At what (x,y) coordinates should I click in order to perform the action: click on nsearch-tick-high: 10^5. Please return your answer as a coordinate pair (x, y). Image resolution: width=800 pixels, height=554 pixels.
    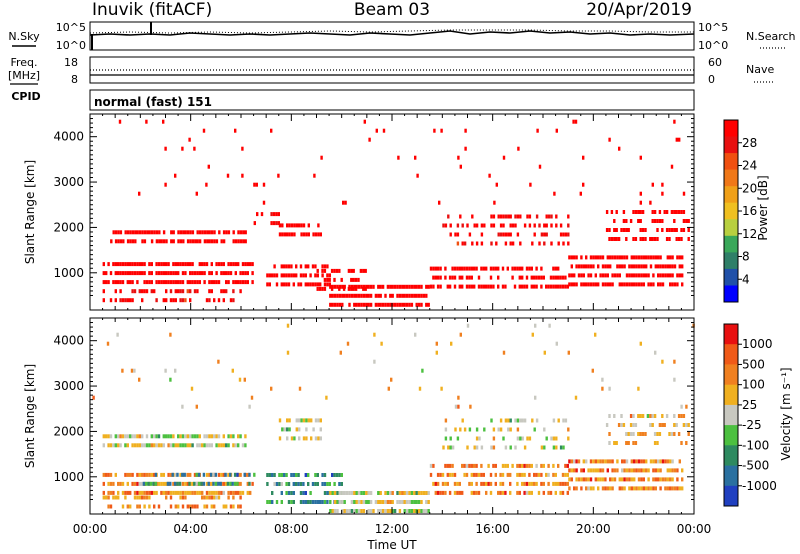
    Looking at the image, I should click on (713, 27).